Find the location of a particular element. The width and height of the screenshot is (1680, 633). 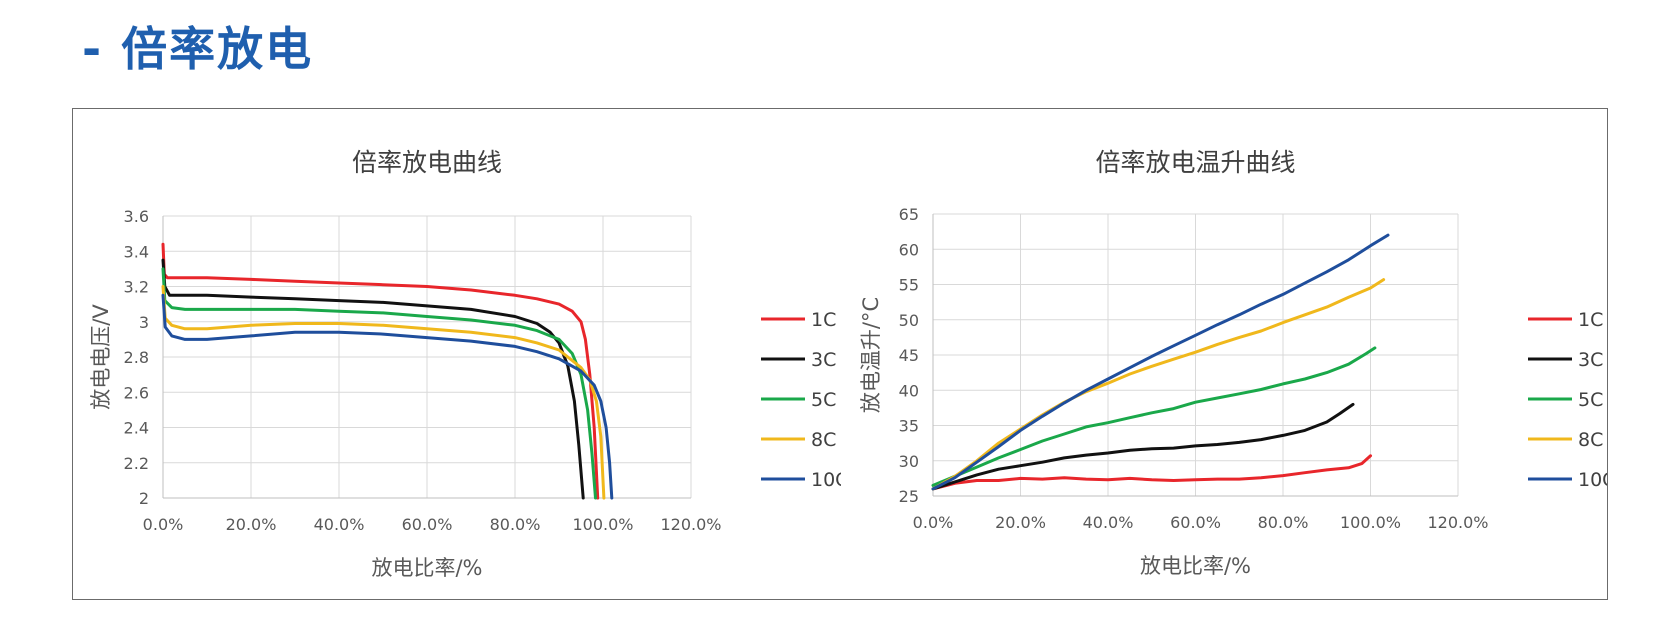

y-tick-label: 35 is located at coordinates (909, 426).